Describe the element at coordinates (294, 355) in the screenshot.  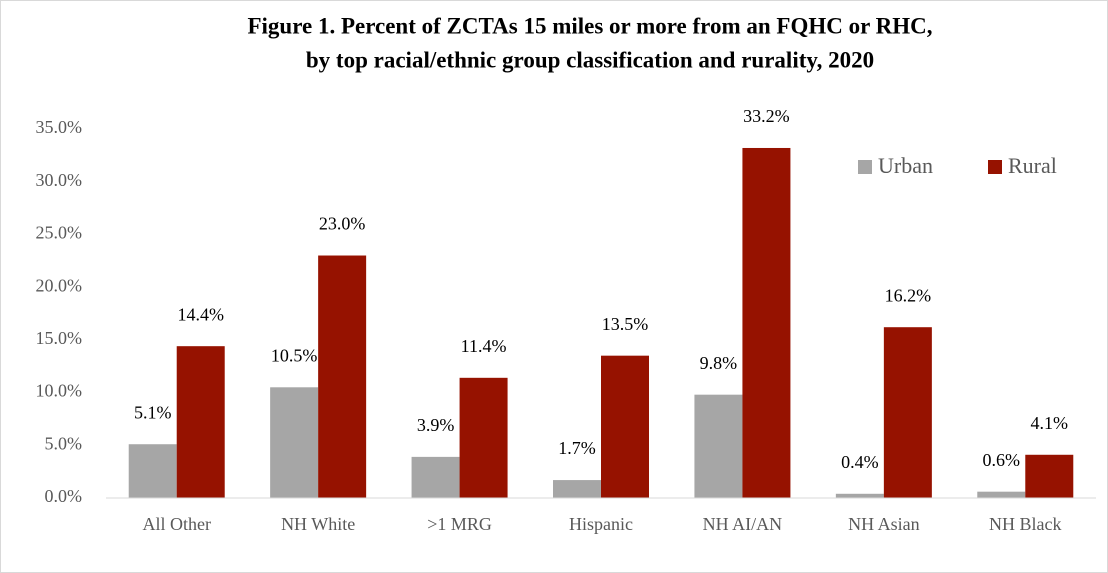
I see `value-label: 10.5%` at that location.